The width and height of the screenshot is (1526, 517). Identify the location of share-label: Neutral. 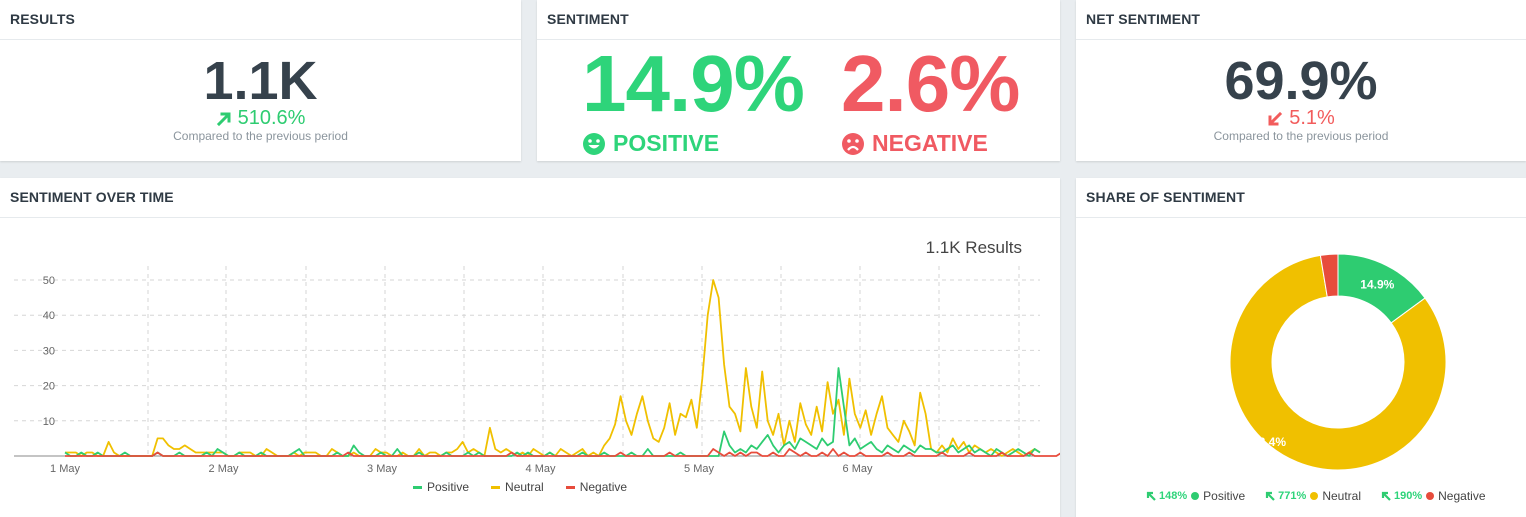
(1341, 496).